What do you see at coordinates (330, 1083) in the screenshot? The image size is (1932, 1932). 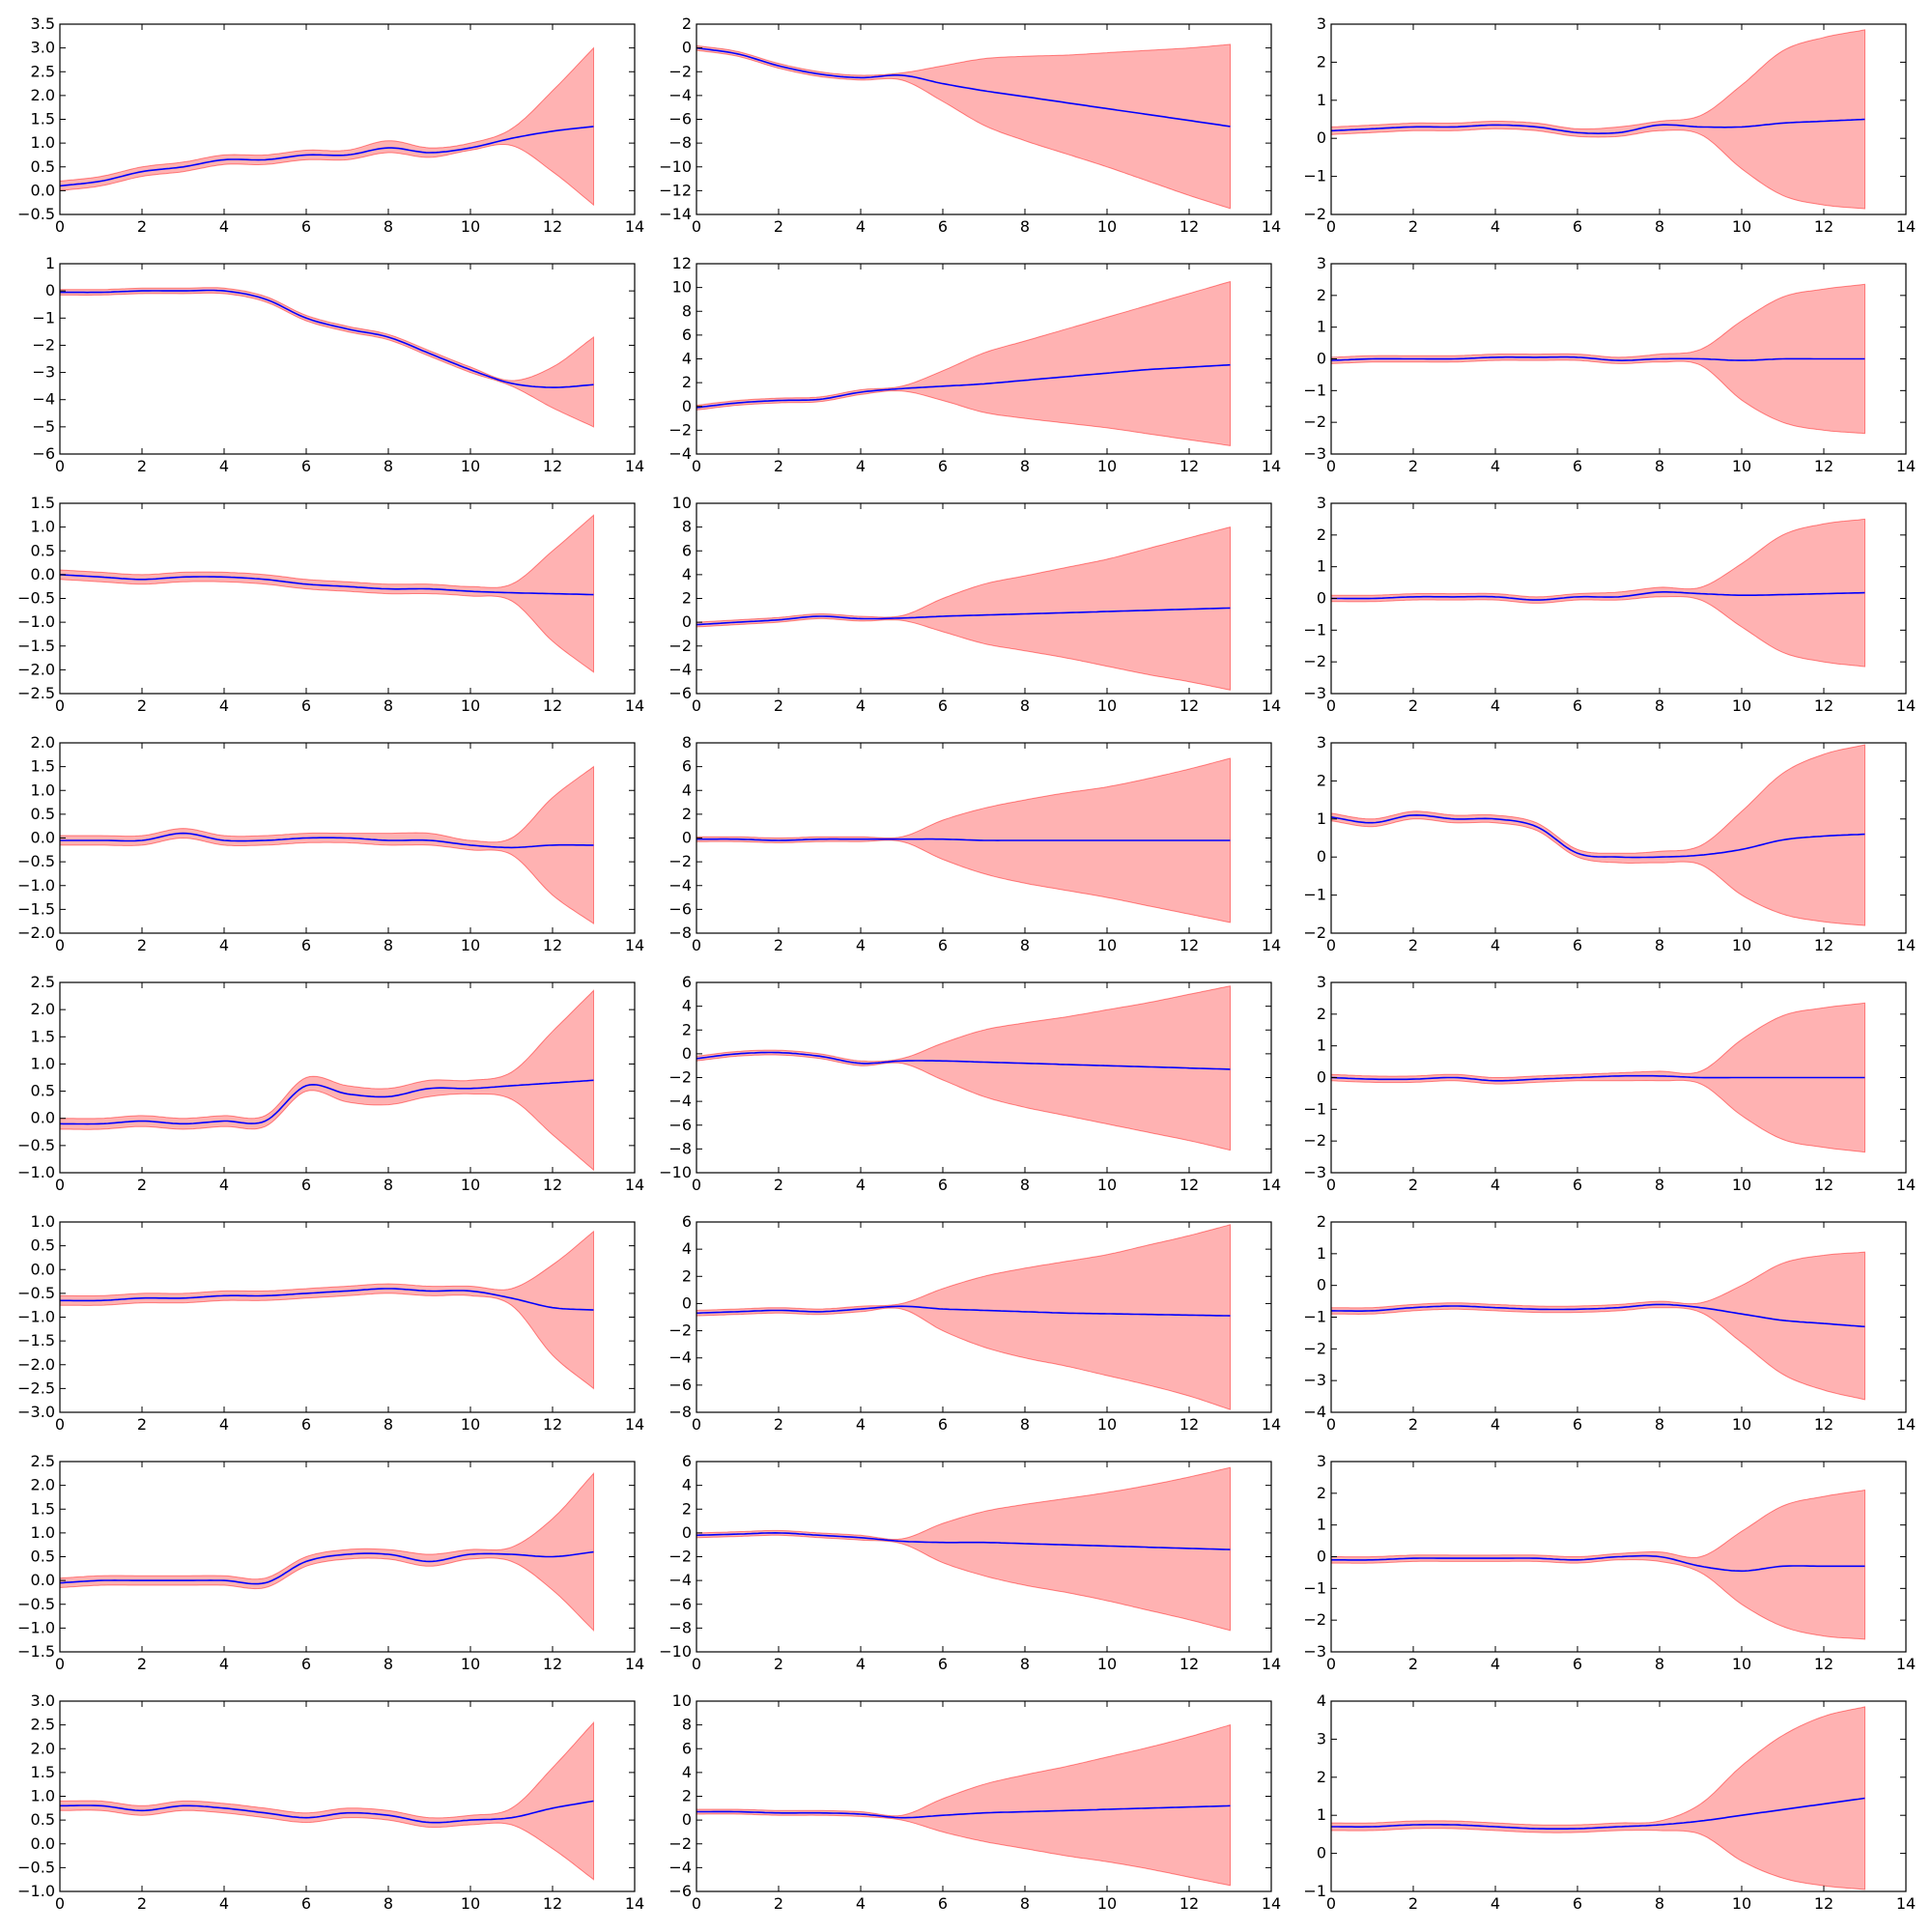 I see `subplot-13: 0 2 4 6 8 10 12 14 −1.0 −0.5 0.0 0.5 1.0 1.5 2.0 2.5` at bounding box center [330, 1083].